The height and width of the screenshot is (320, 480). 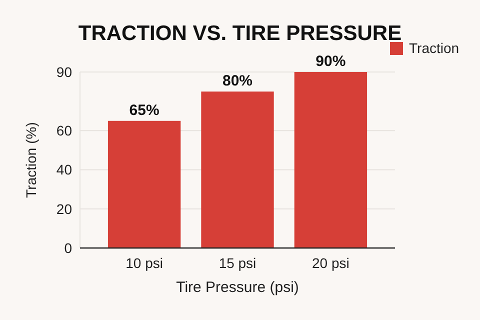 What do you see at coordinates (237, 263) in the screenshot?
I see `x-tick-label: 15 psi` at bounding box center [237, 263].